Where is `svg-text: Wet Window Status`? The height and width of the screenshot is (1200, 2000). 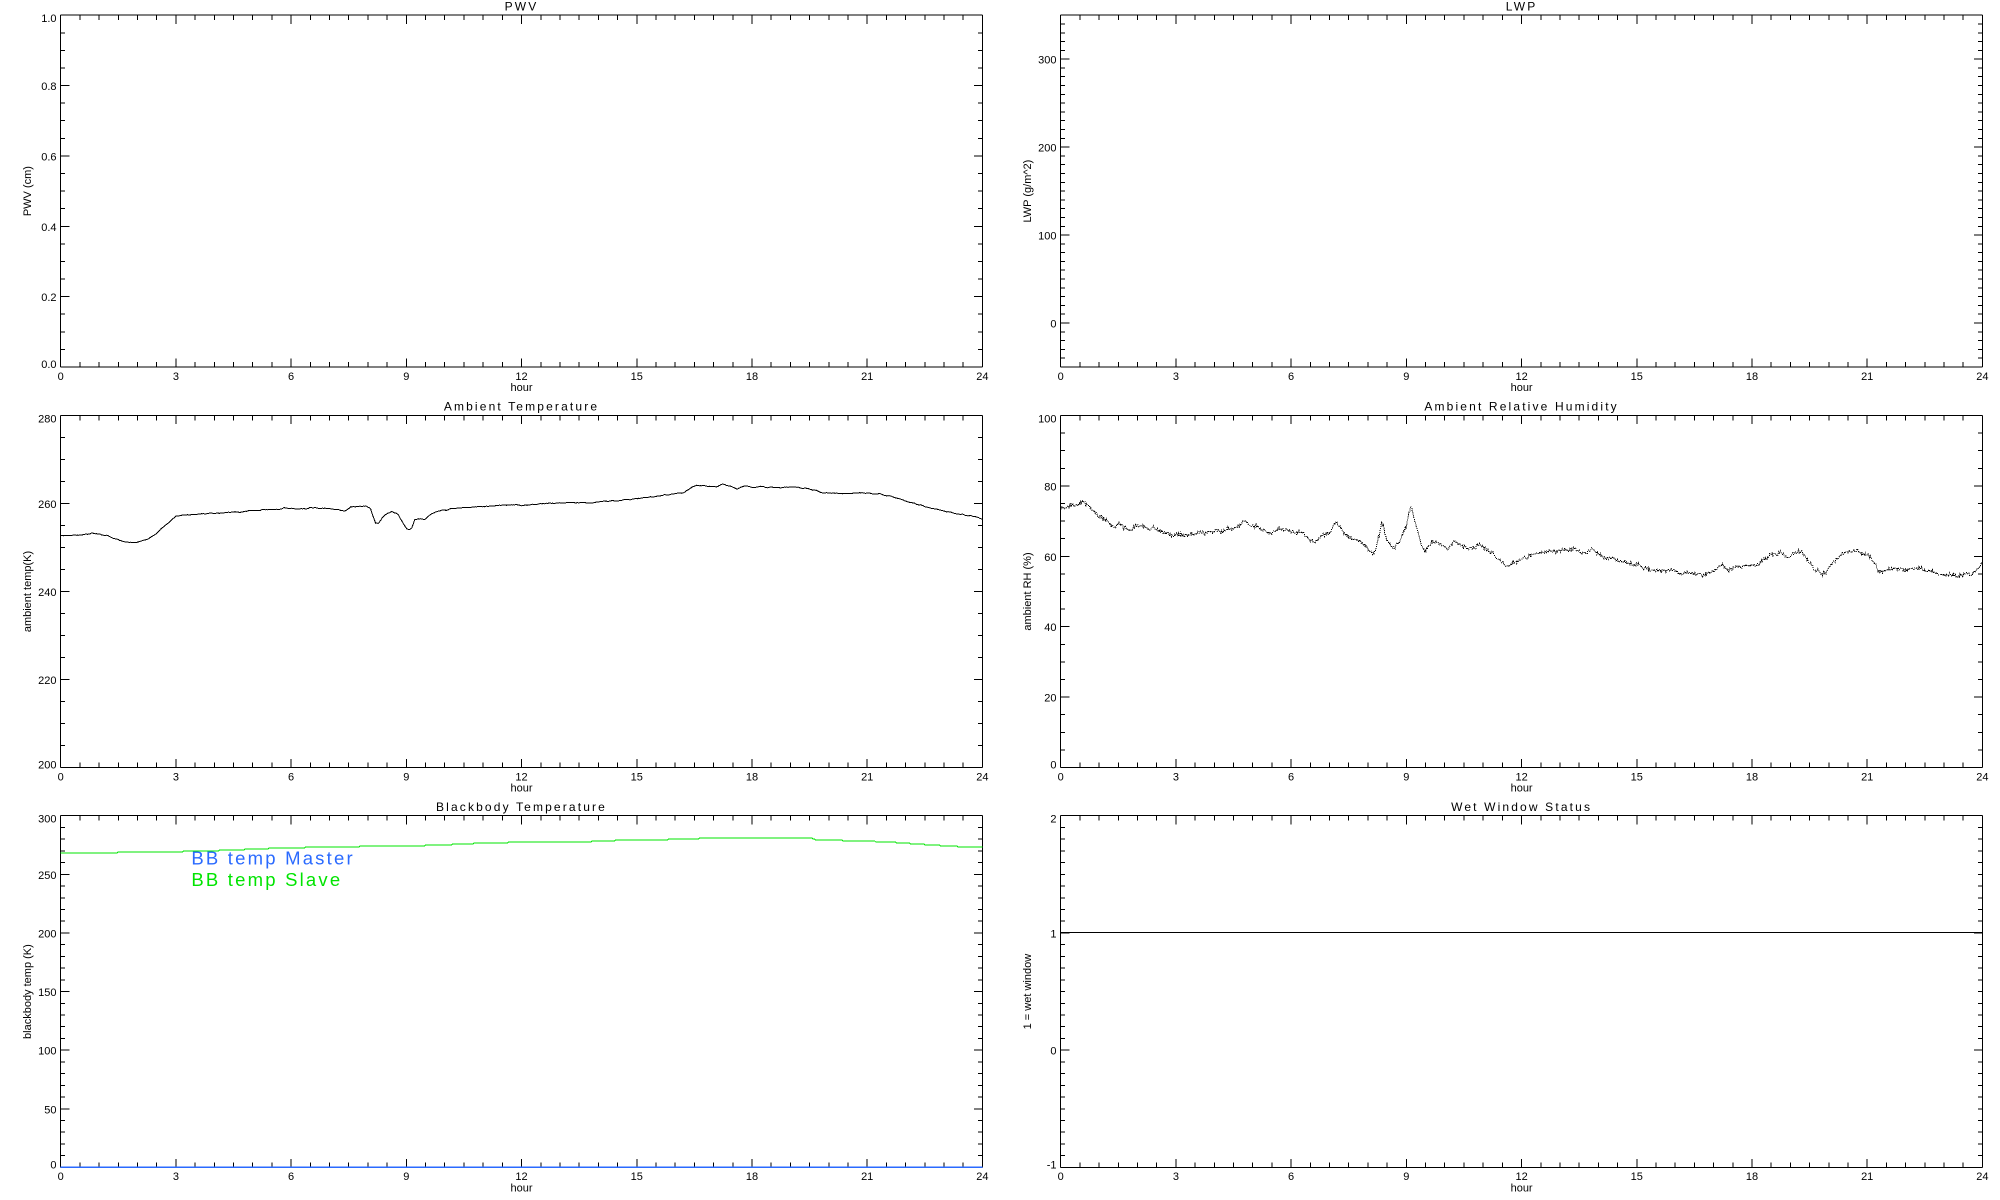 svg-text: Wet Window Status is located at coordinates (1521, 807).